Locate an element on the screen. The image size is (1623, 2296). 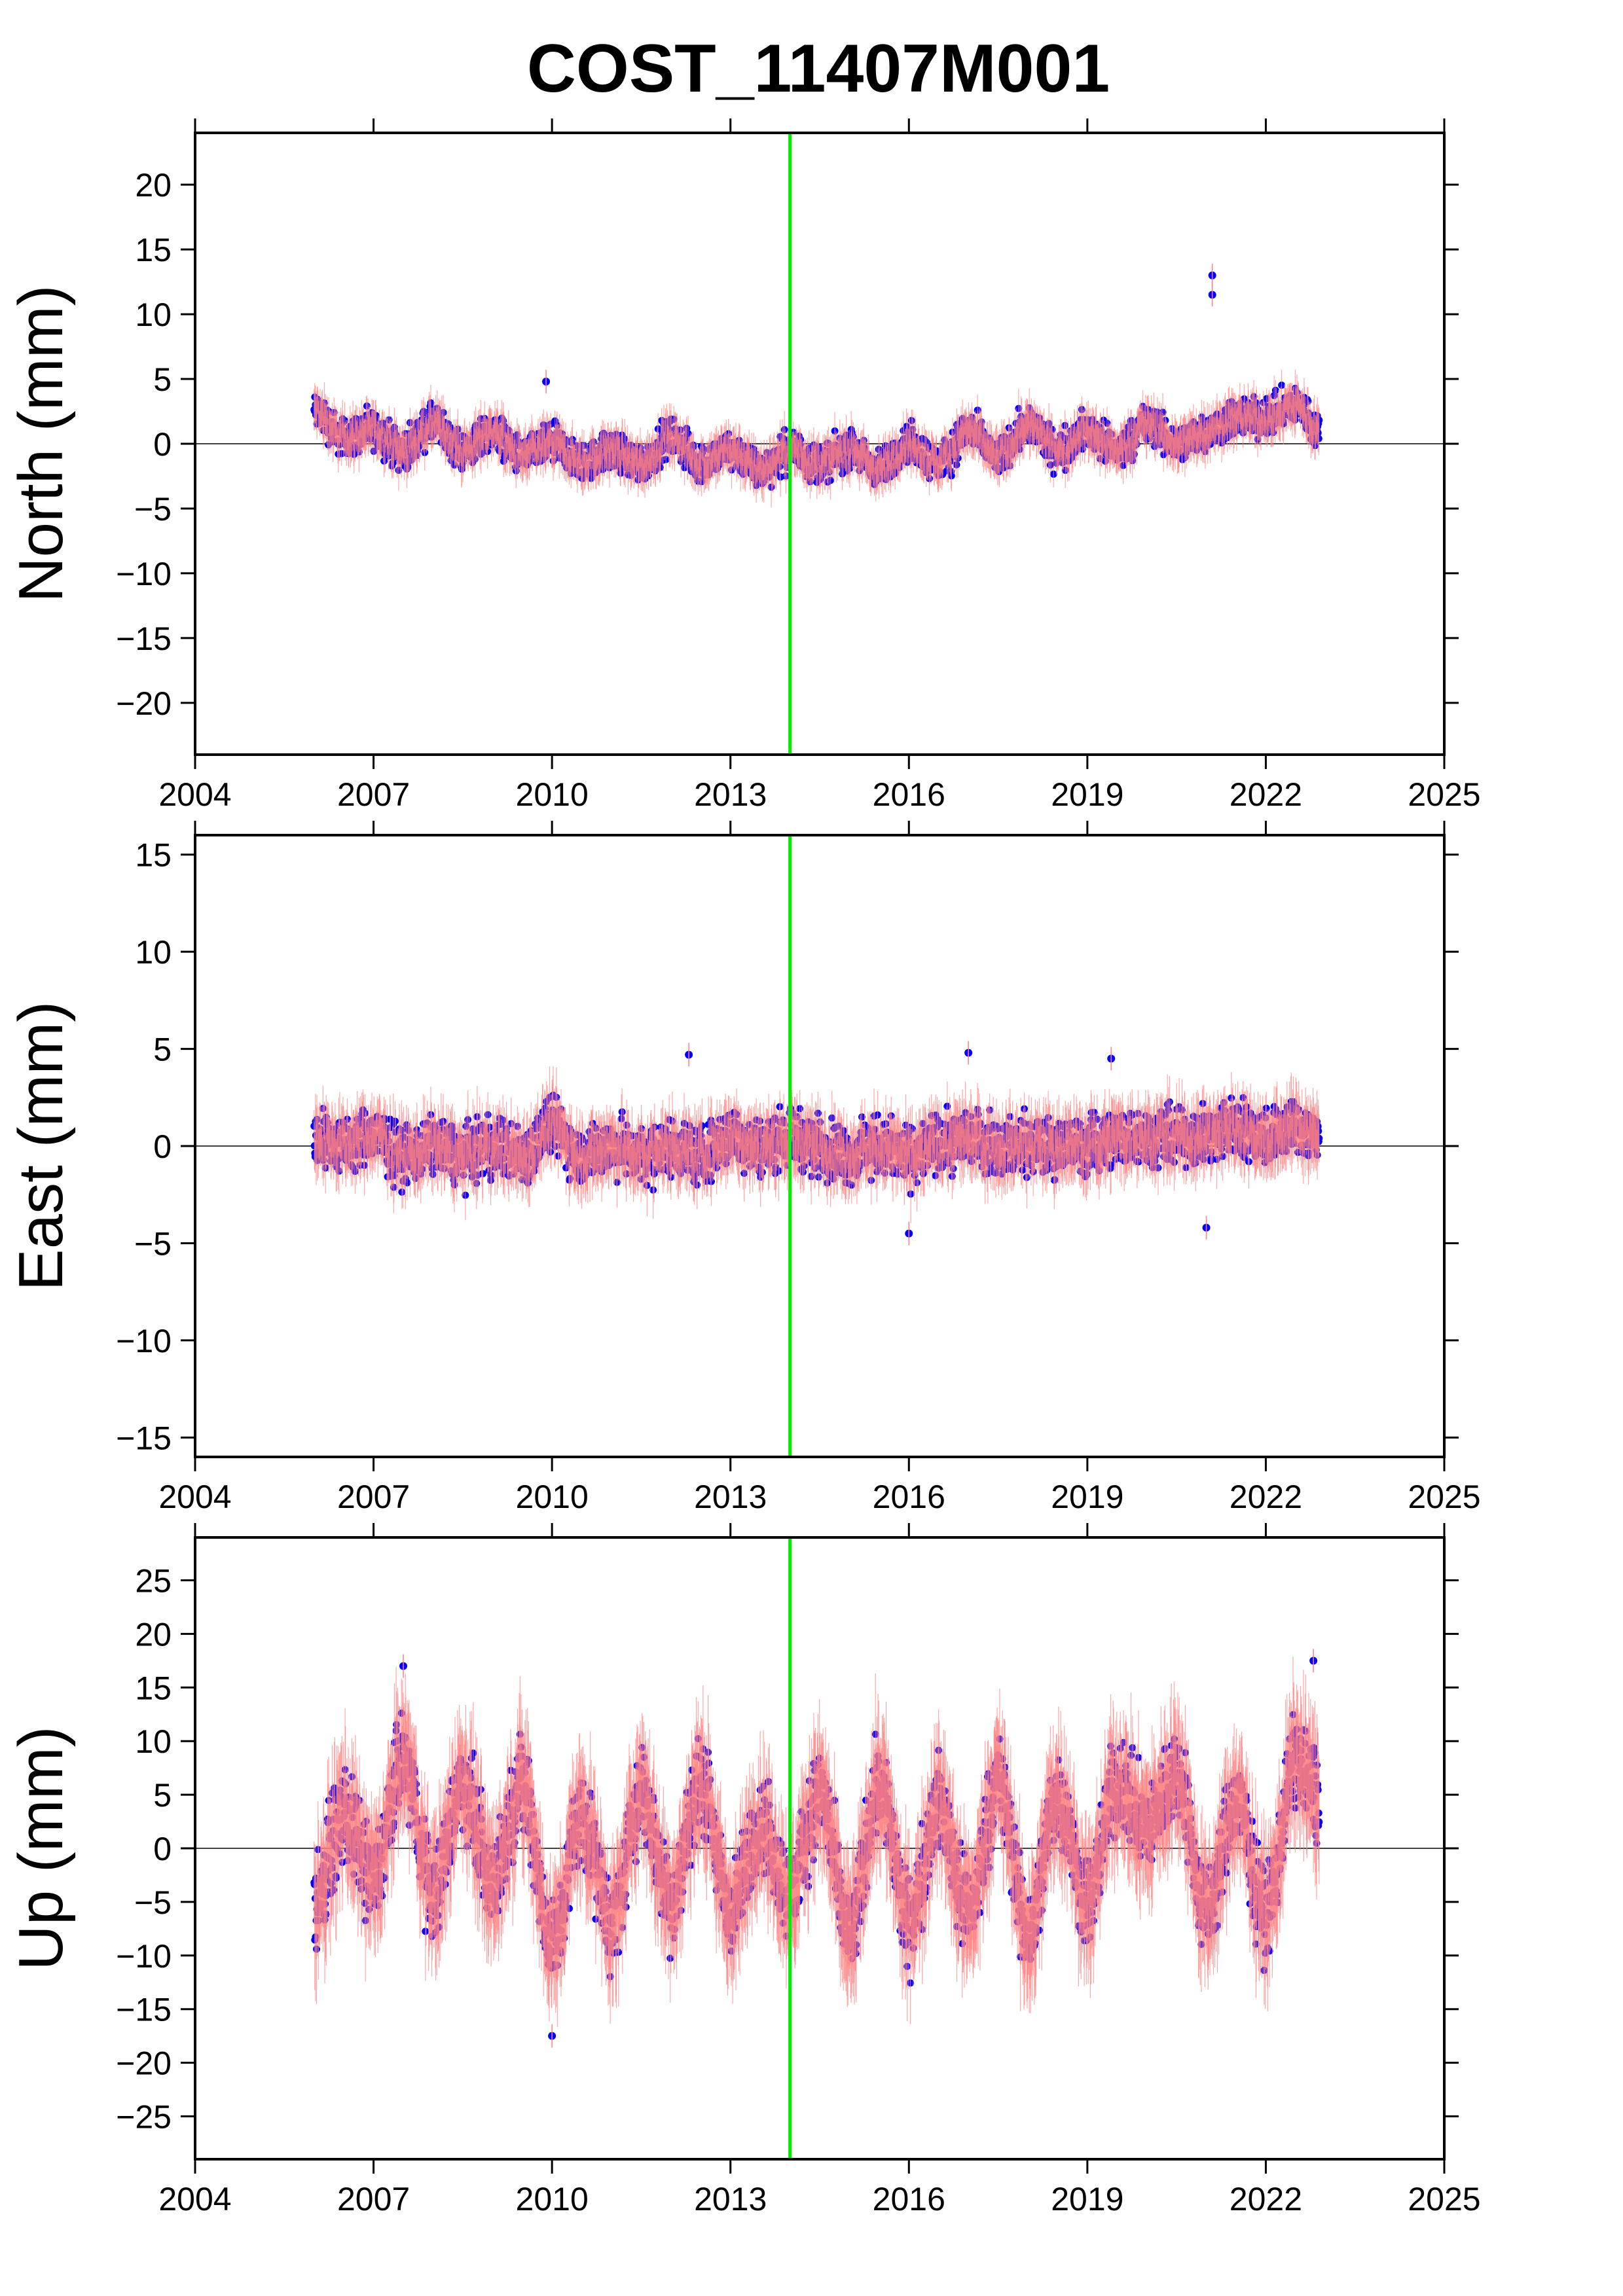
chart-title: COST_11407M001 is located at coordinates (818, 69).